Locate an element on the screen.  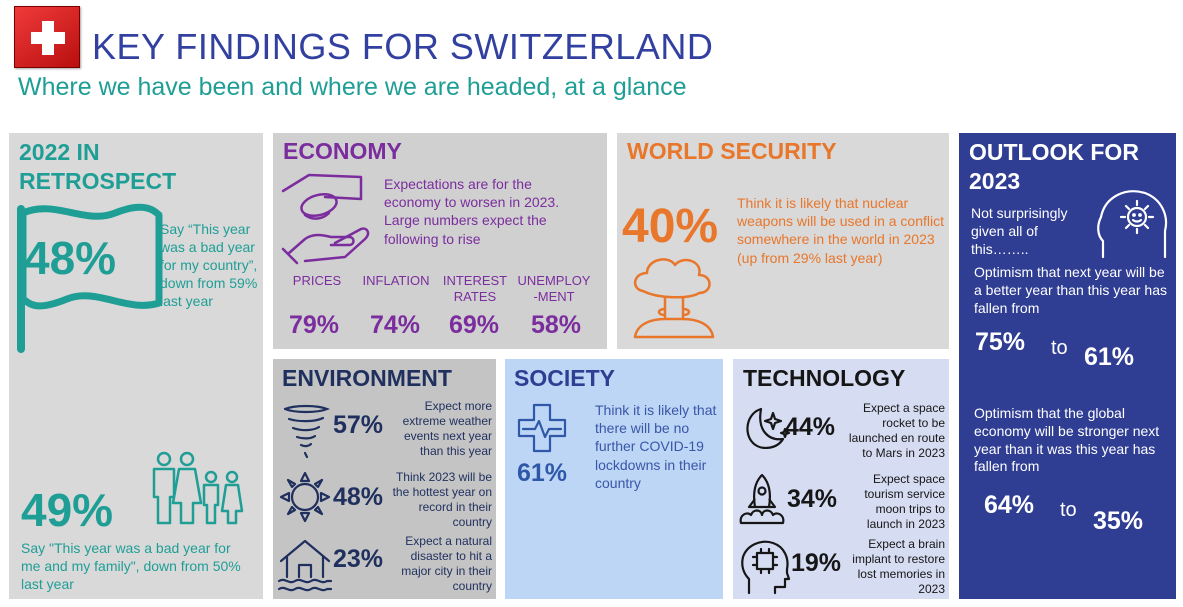
technology-value-brain: 19% is located at coordinates (816, 563).